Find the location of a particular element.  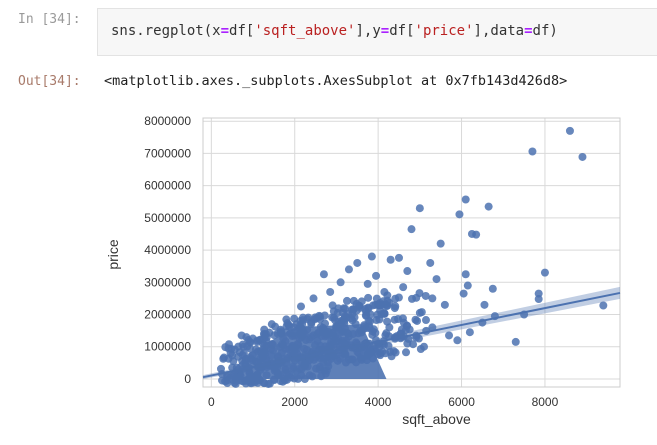

code-kw-y: y is located at coordinates (376, 31).